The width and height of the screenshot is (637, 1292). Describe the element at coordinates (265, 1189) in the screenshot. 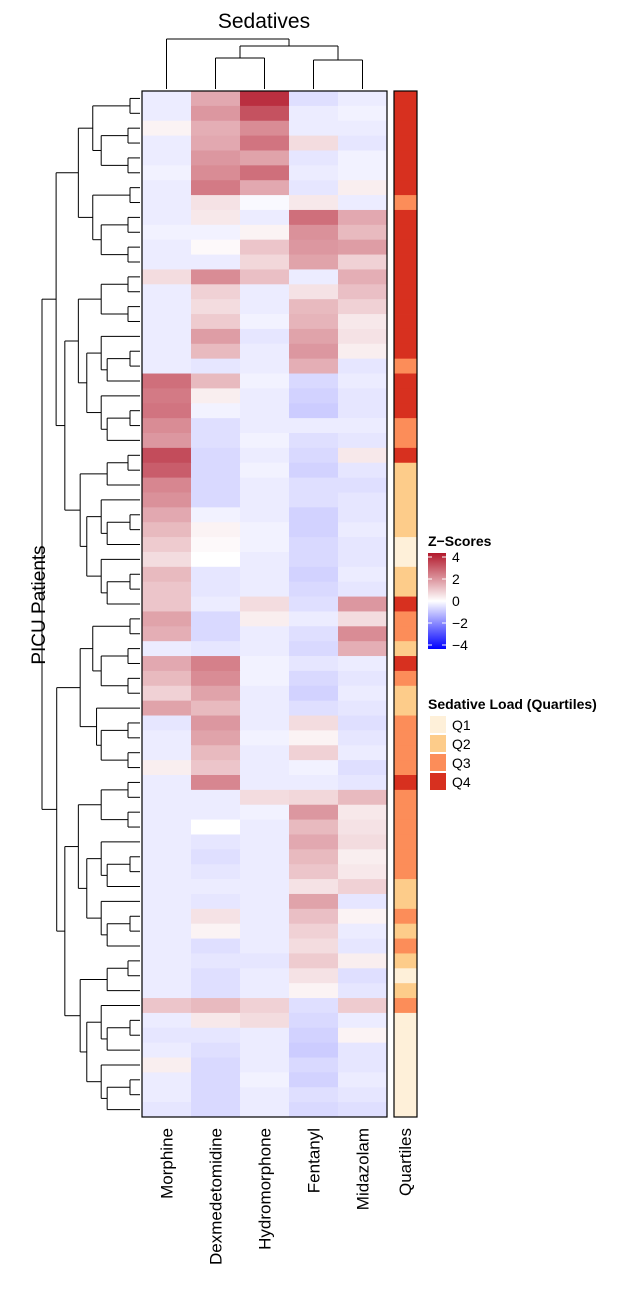

I see `column-label: Hydromorphone` at that location.